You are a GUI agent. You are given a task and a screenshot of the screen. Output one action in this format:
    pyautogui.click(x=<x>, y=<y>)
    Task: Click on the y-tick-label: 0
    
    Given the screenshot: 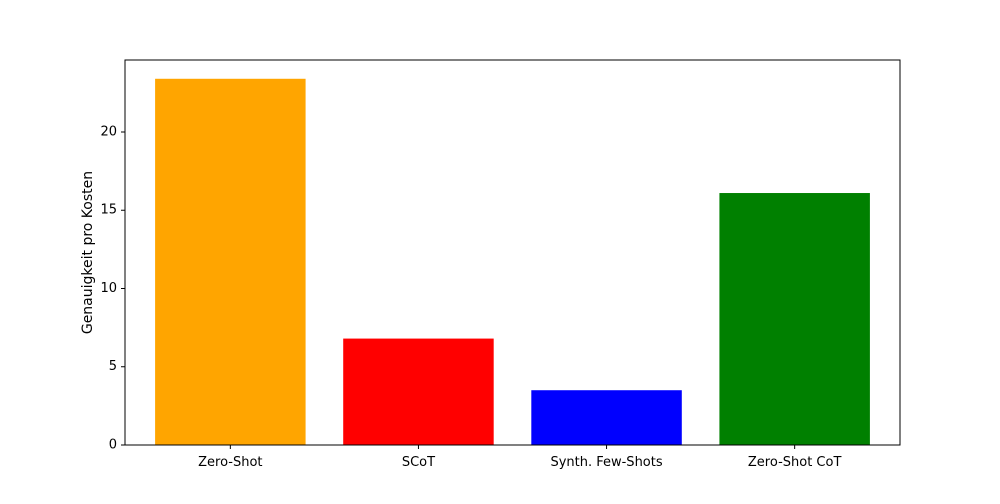 What is the action you would take?
    pyautogui.click(x=113, y=445)
    